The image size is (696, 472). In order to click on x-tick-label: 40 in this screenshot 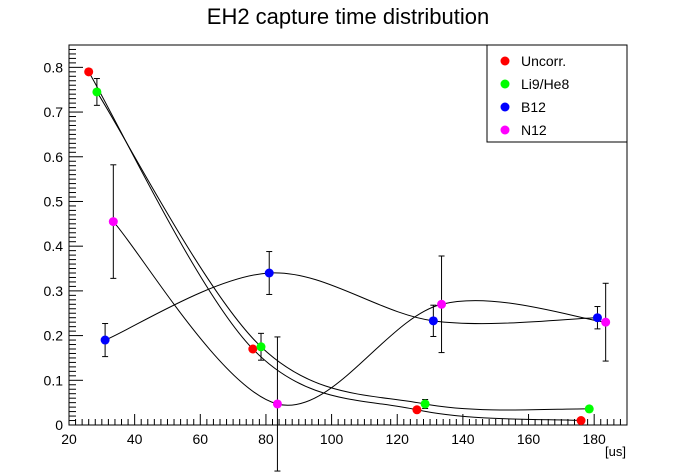, I will do `click(135, 439)`.